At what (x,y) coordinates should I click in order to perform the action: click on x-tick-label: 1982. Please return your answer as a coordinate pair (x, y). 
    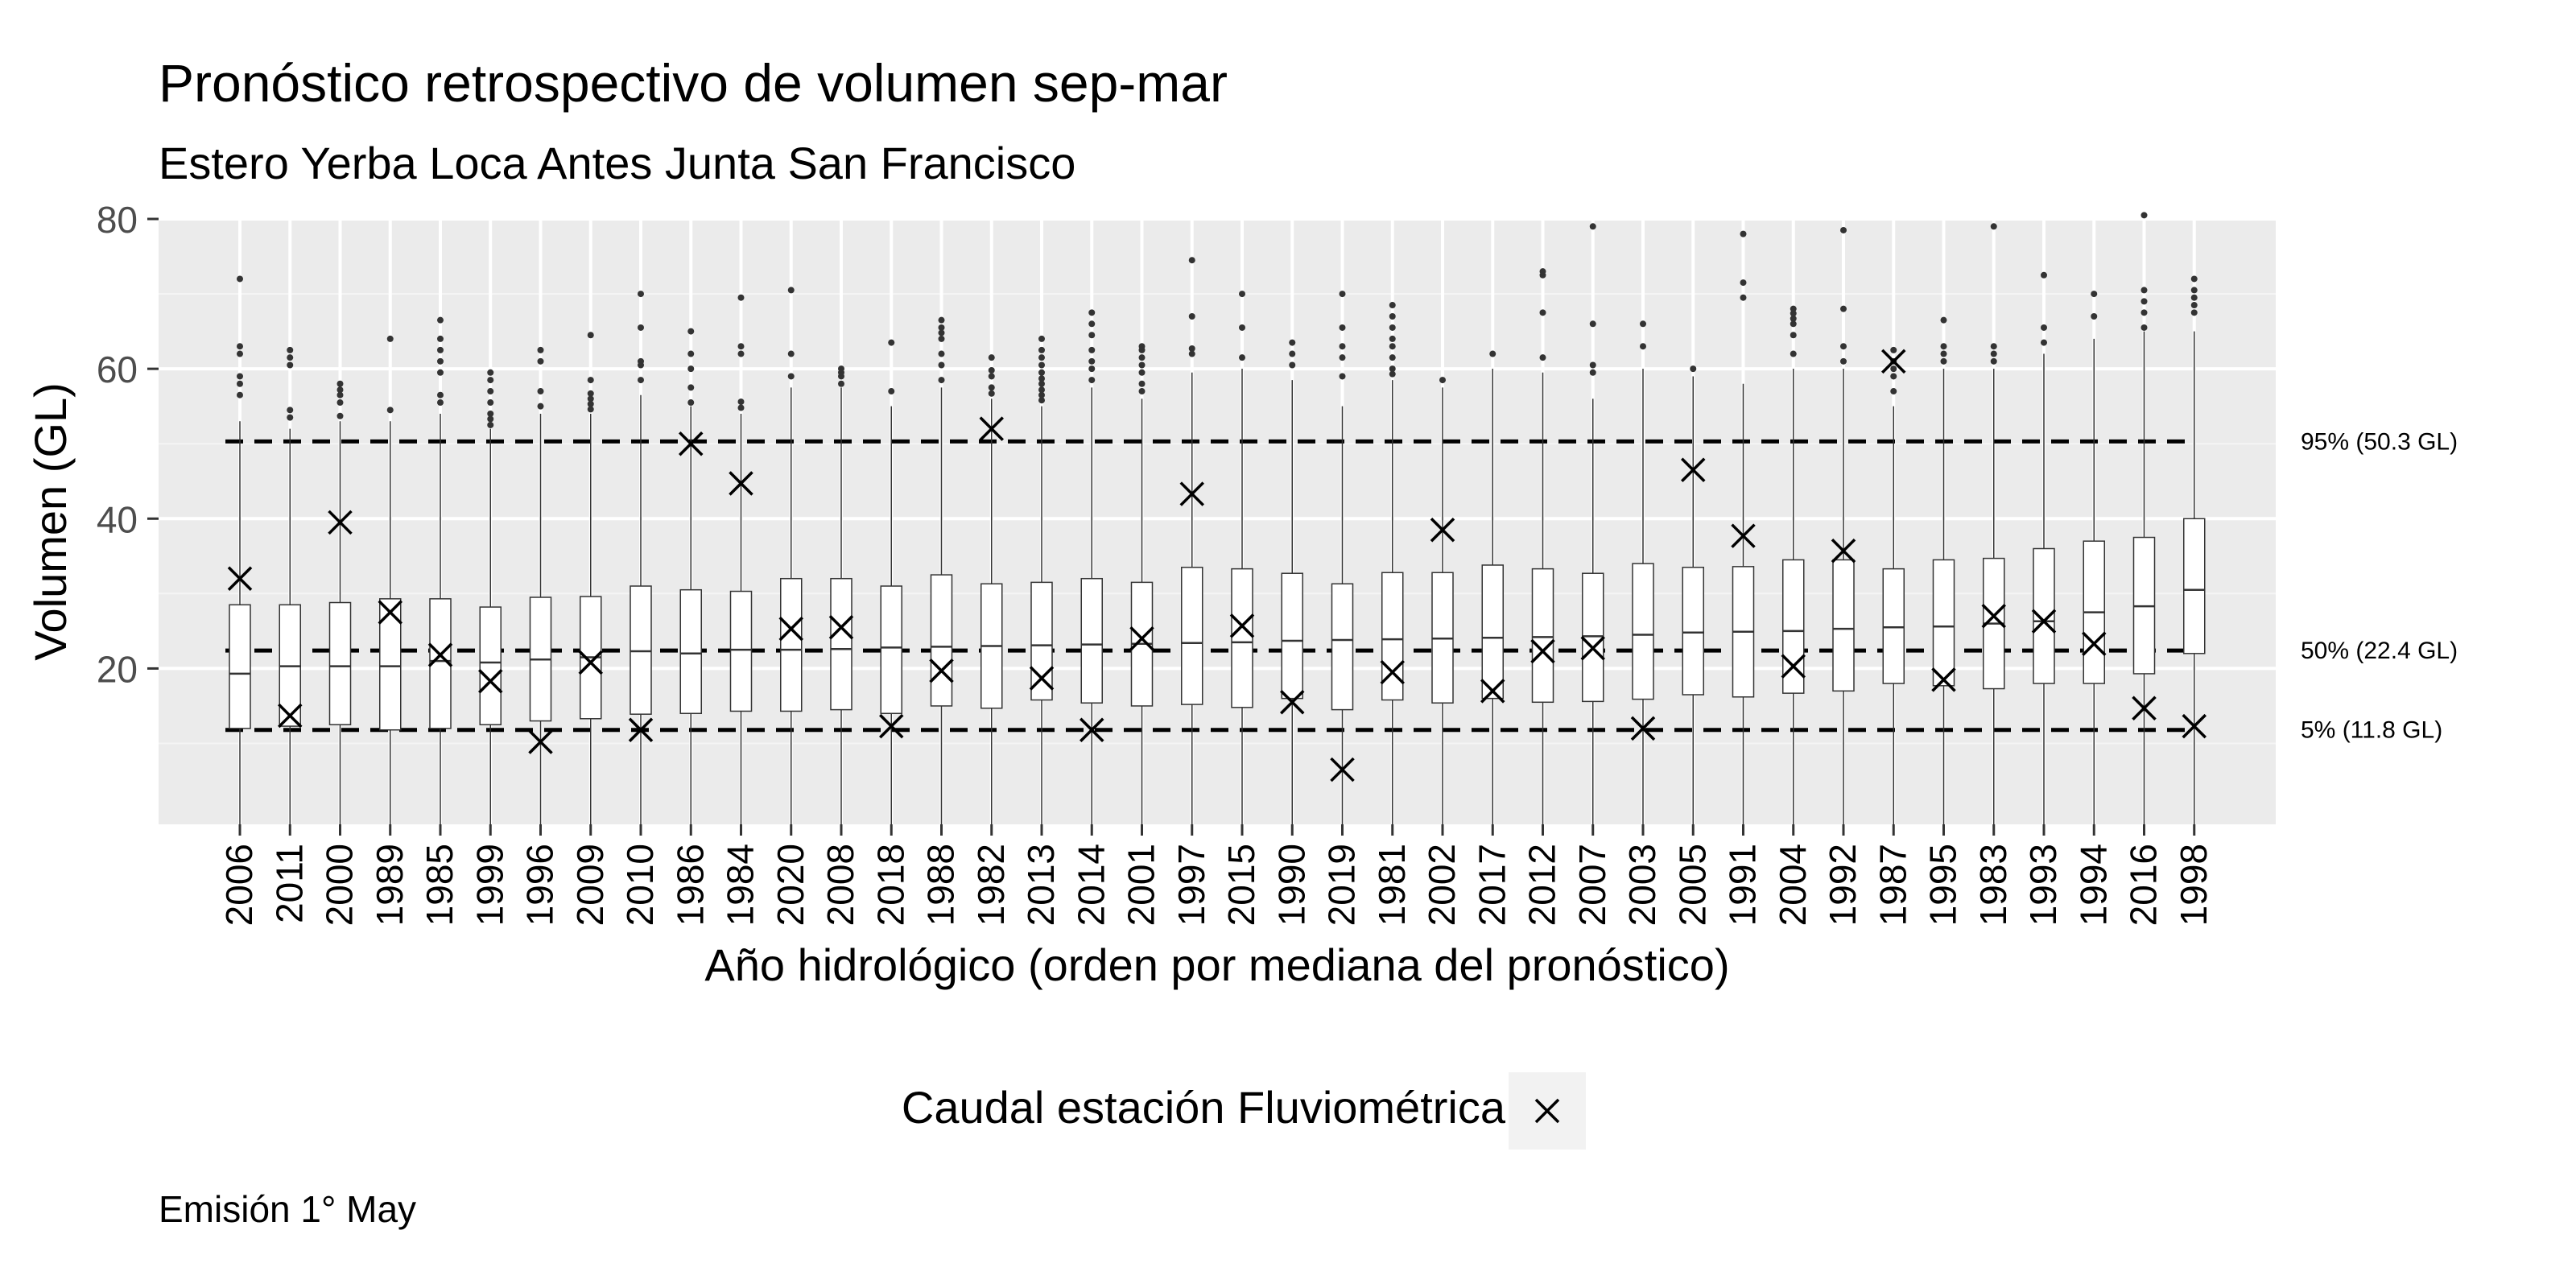
    Looking at the image, I should click on (991, 885).